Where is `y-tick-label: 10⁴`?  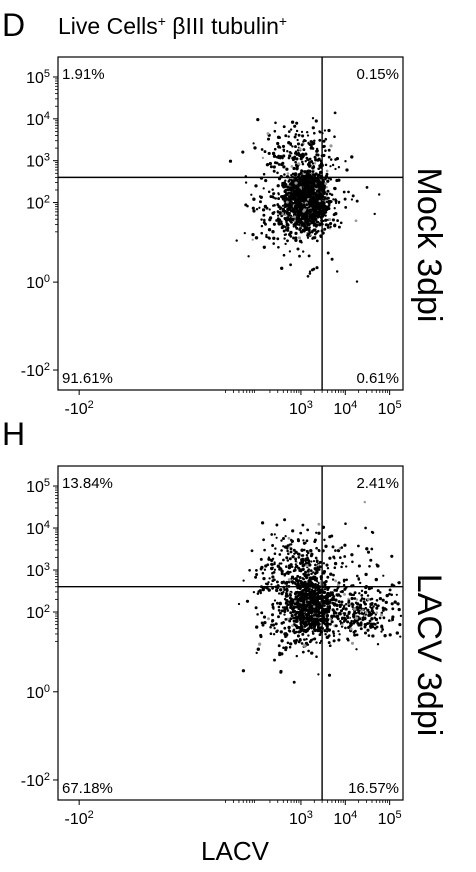
y-tick-label: 10⁴ is located at coordinates (38, 119).